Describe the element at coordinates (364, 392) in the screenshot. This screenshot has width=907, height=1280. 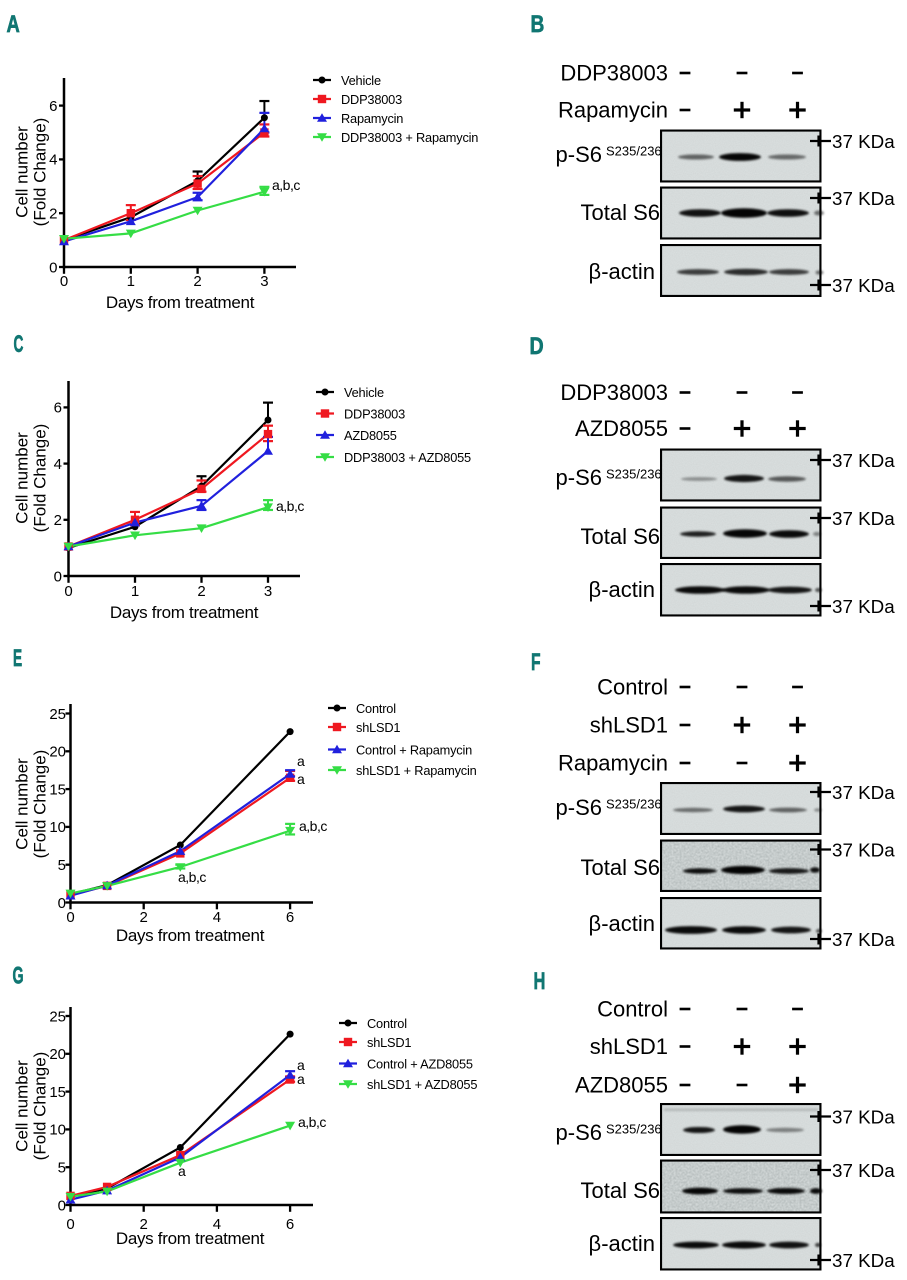
I see `svg-text: Vehicle` at that location.